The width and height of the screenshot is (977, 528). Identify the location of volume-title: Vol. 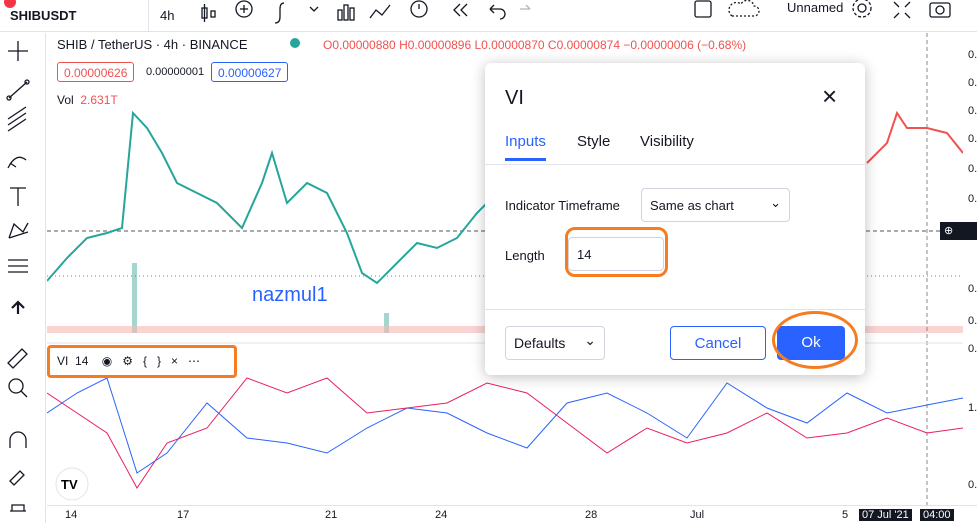
(65, 100).